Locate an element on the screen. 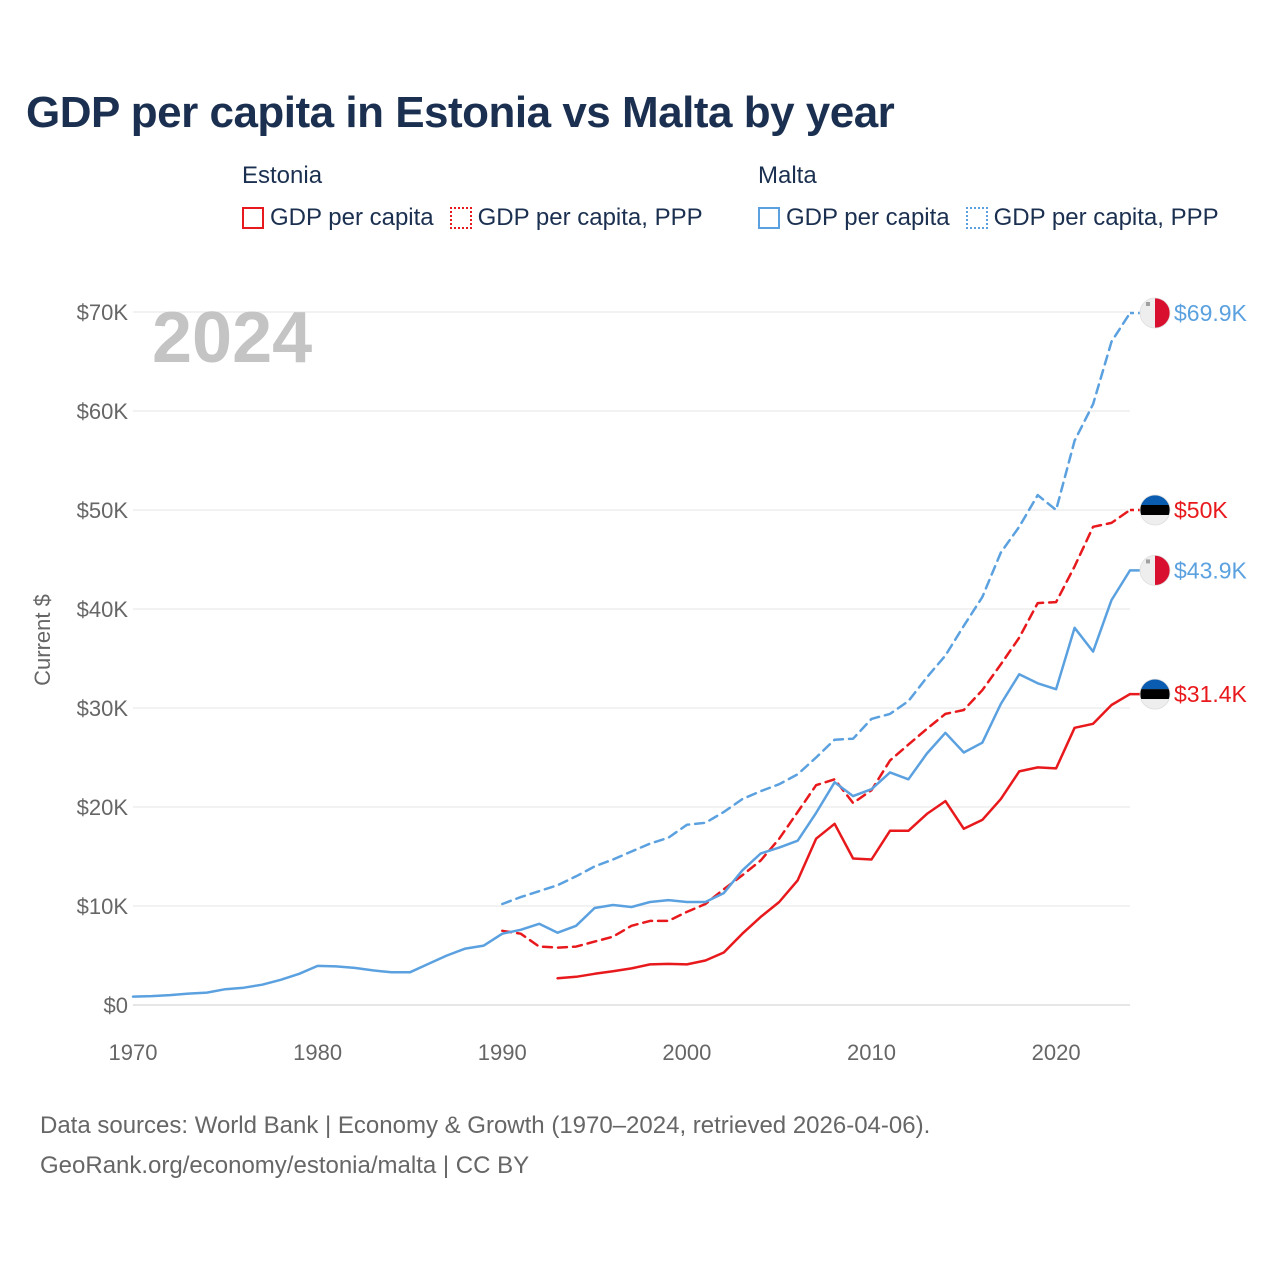 The height and width of the screenshot is (1280, 1280). series-end-label: $69.9K is located at coordinates (1211, 313).